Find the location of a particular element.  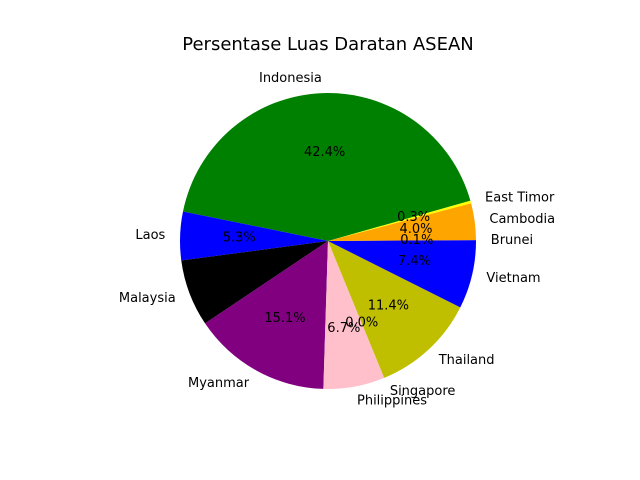

slice-label-brunei: Brunei is located at coordinates (512, 240).